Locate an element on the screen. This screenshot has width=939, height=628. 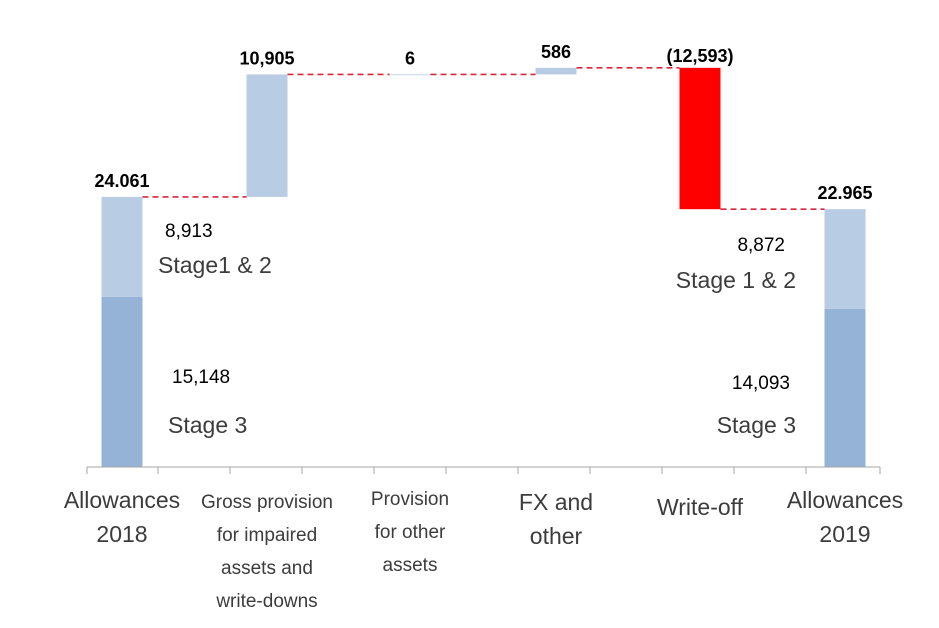
category-label-line: assets and is located at coordinates (267, 568).